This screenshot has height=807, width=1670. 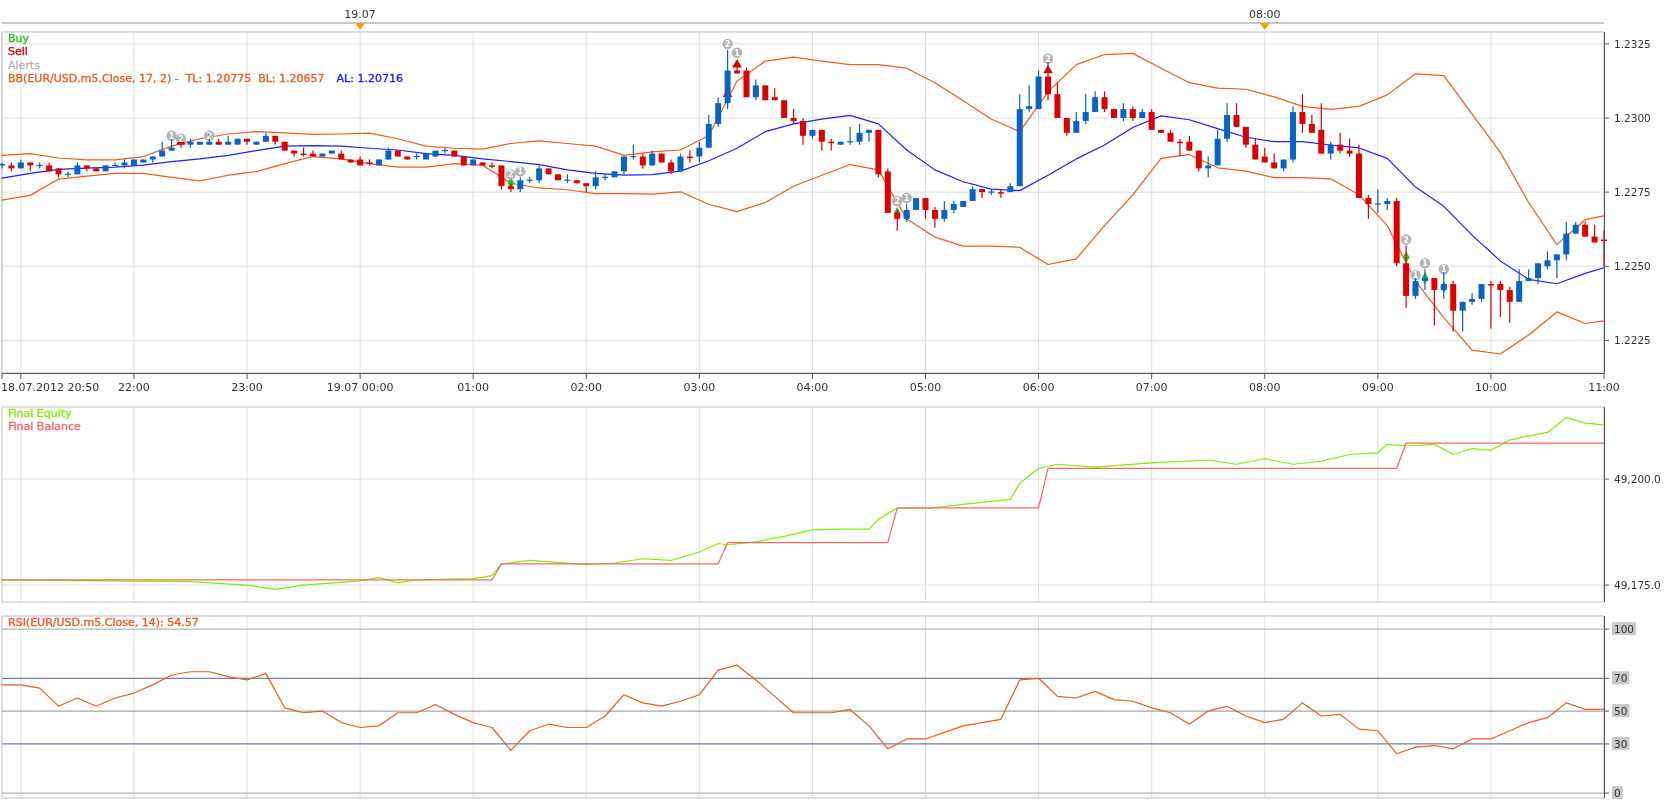 What do you see at coordinates (1604, 387) in the screenshot?
I see `x-tick-label: 11:00` at bounding box center [1604, 387].